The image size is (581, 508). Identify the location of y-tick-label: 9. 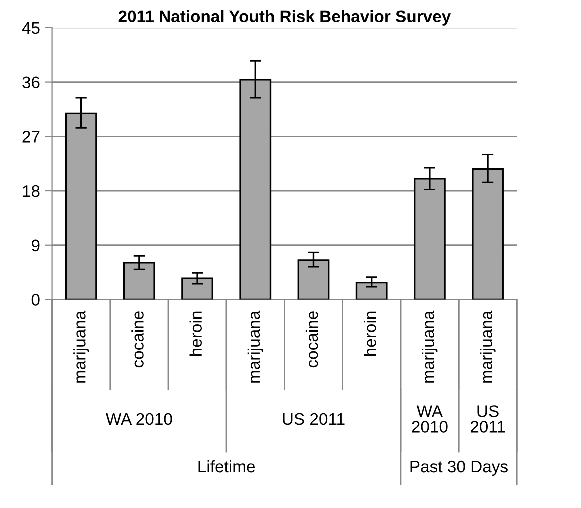
(36, 246).